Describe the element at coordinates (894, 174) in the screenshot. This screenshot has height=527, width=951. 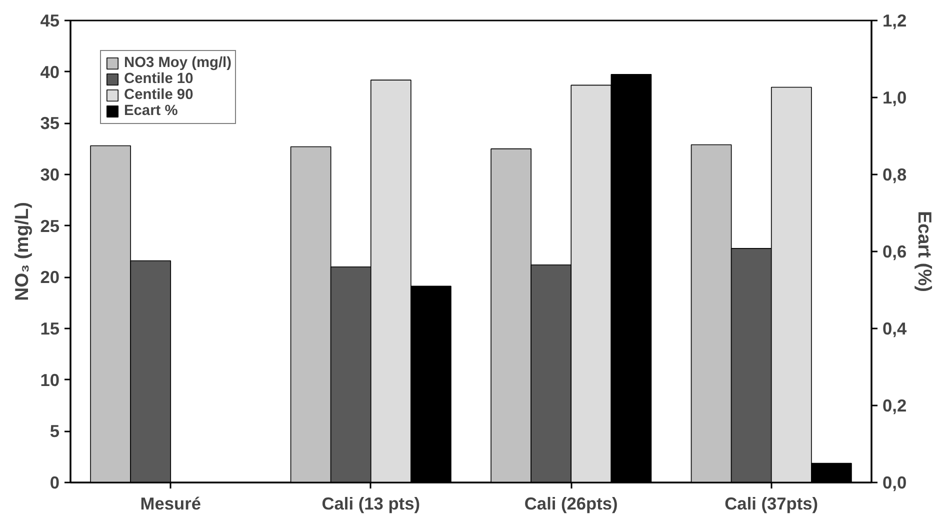
I see `y2-tick-label: 0,8` at that location.